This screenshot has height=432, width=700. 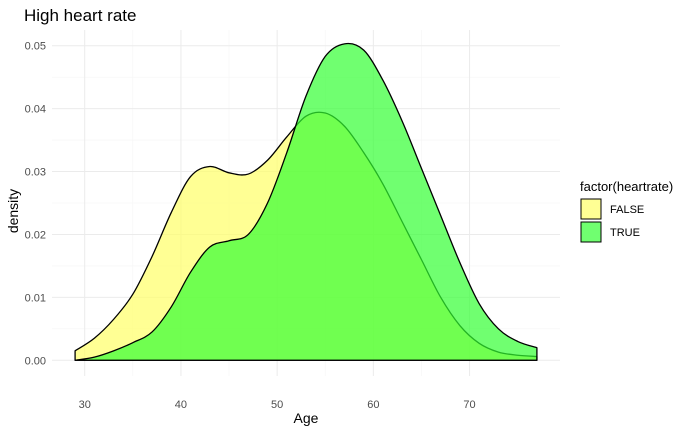 I want to click on legend-label-false: FALSE, so click(x=627, y=210).